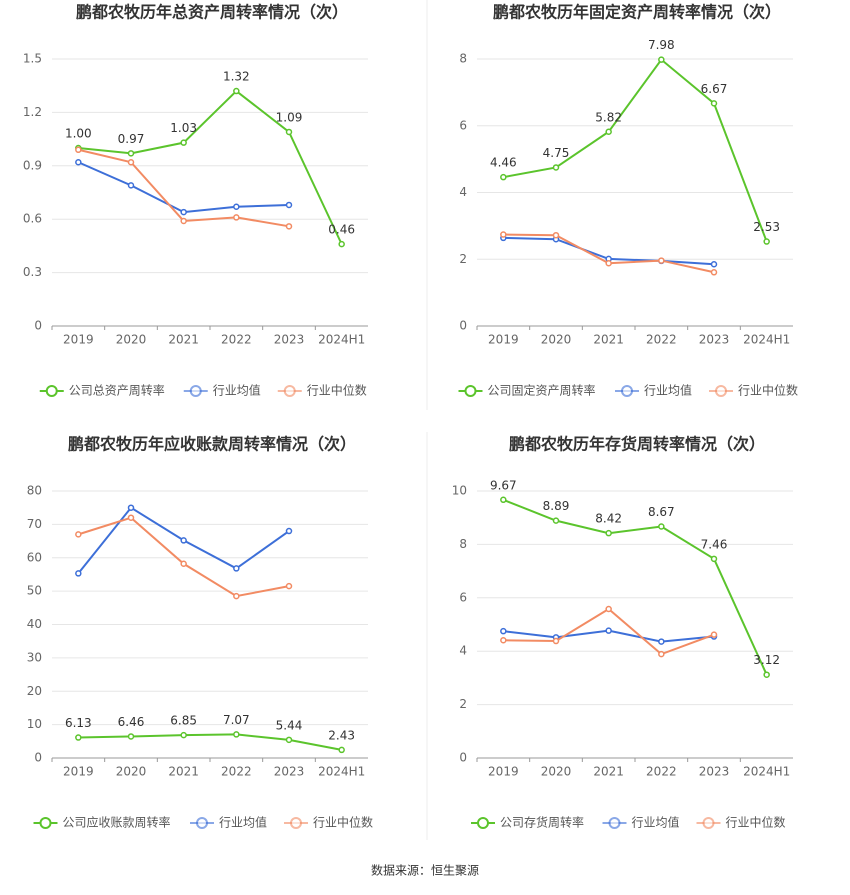 This screenshot has width=850, height=895. I want to click on data-label: 5.44, so click(289, 725).